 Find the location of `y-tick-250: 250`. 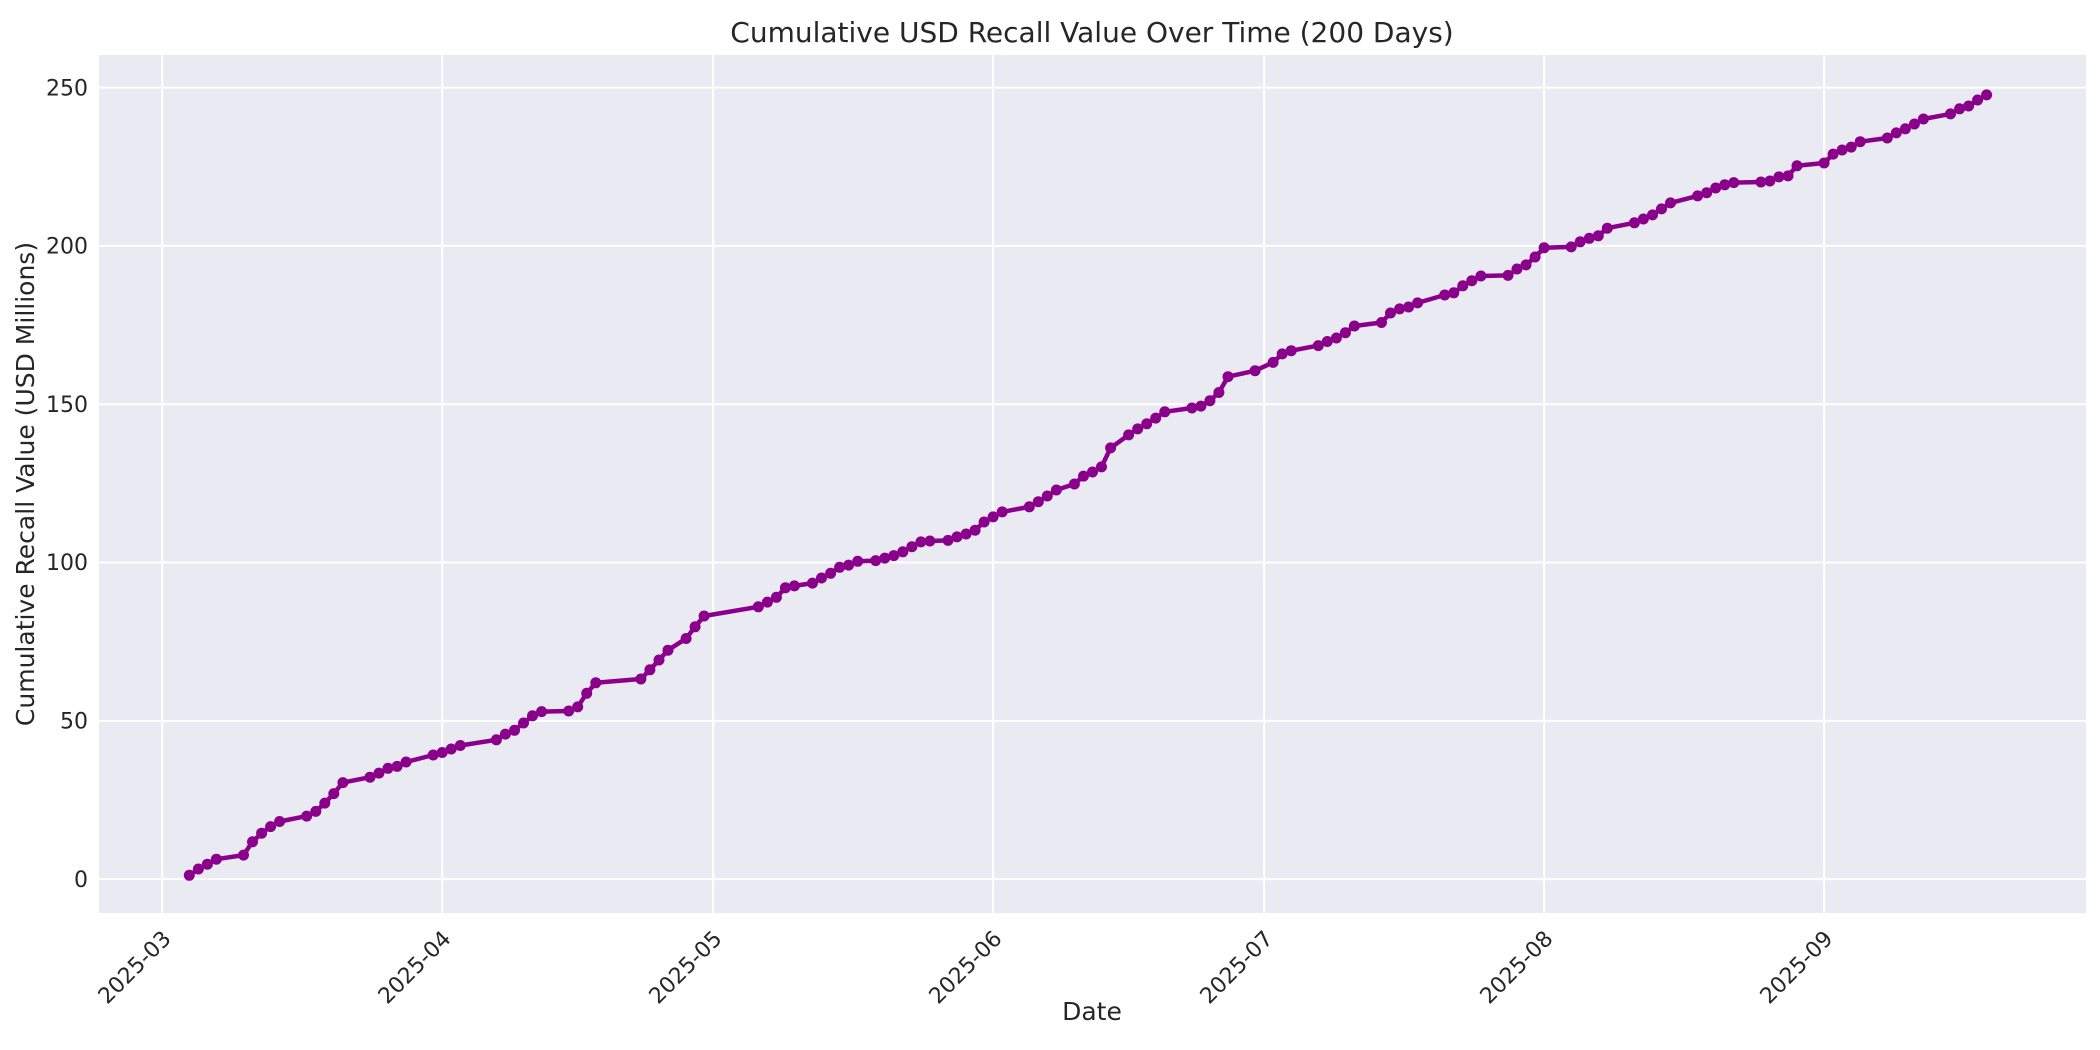

y-tick-250: 250 is located at coordinates (67, 88).